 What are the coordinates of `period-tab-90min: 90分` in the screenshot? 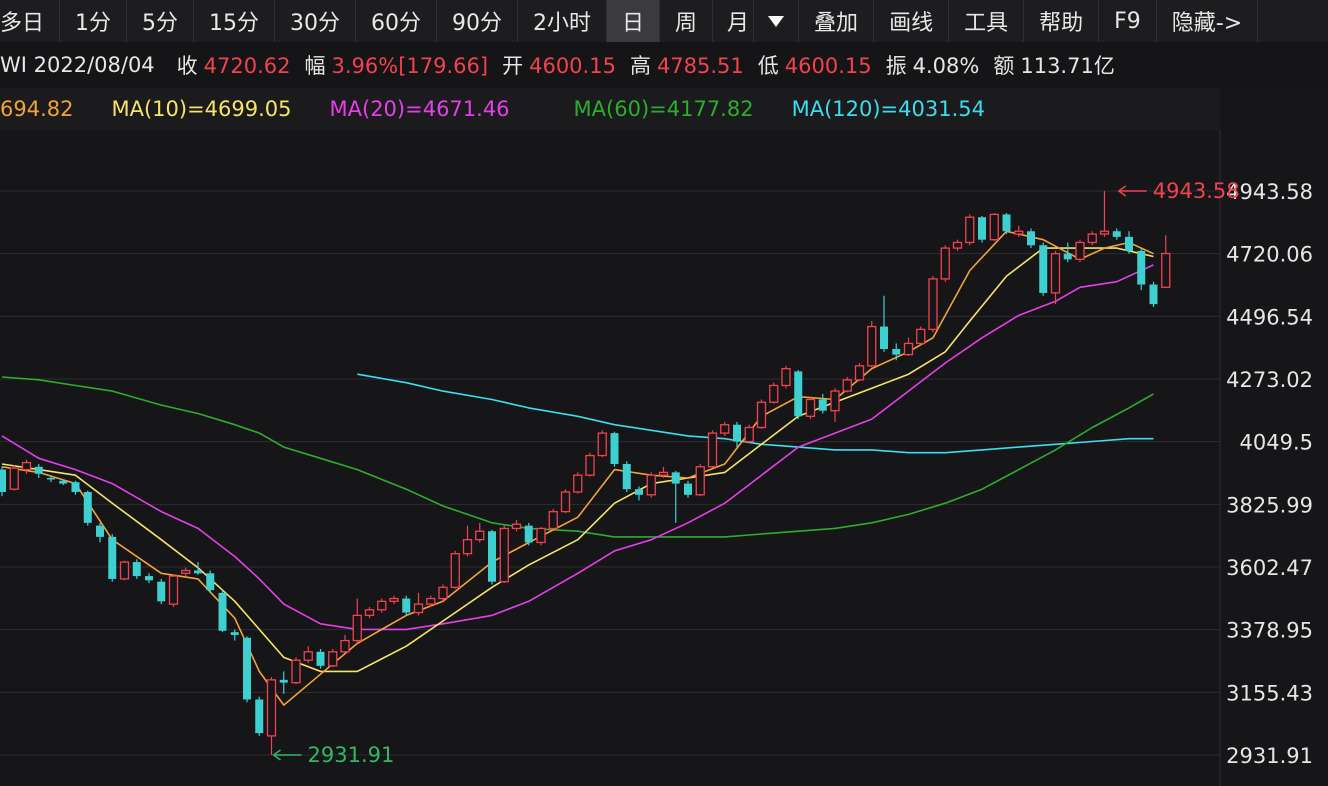 It's located at (478, 21).